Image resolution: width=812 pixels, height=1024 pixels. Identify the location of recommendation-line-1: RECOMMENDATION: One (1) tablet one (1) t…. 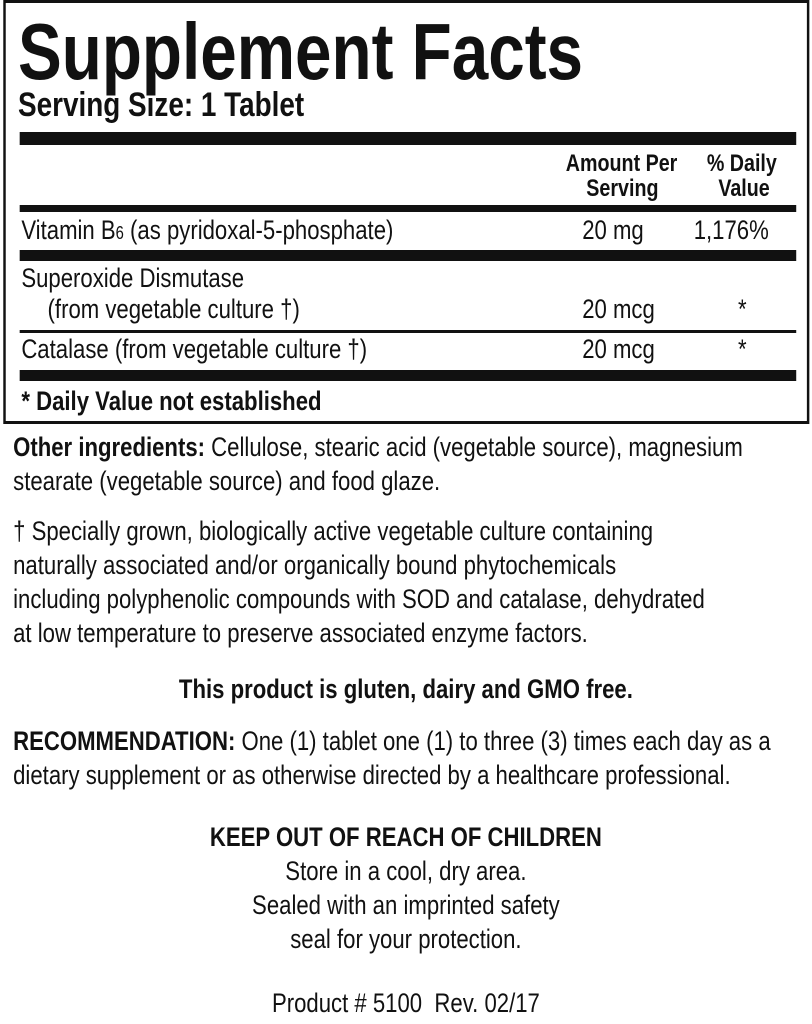
(392, 741).